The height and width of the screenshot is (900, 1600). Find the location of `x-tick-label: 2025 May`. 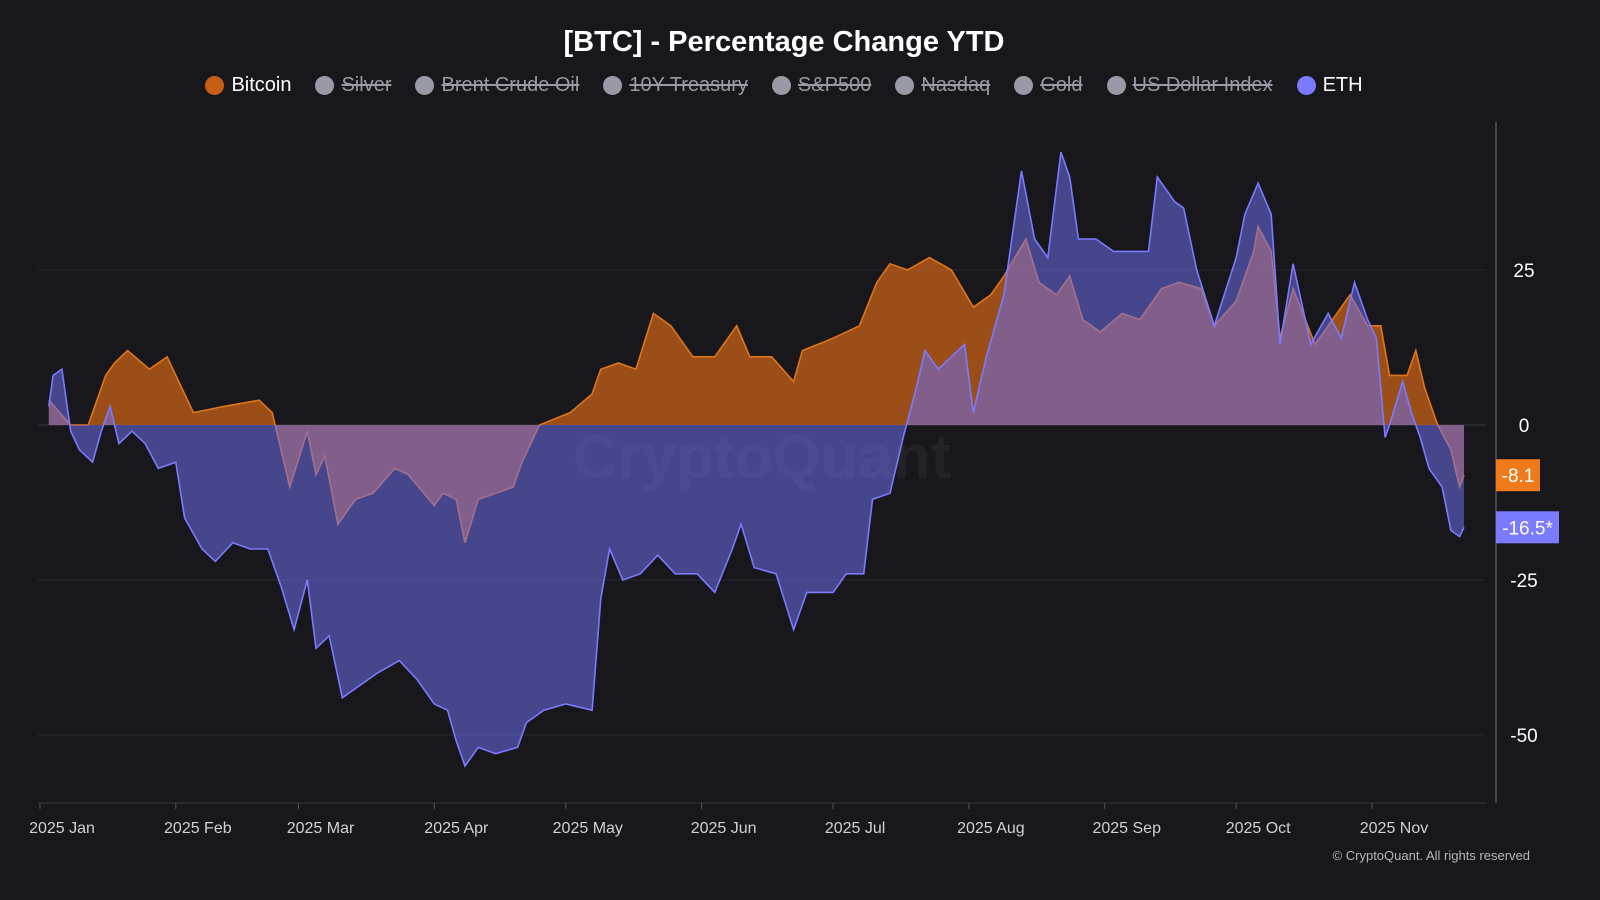

x-tick-label: 2025 May is located at coordinates (588, 828).